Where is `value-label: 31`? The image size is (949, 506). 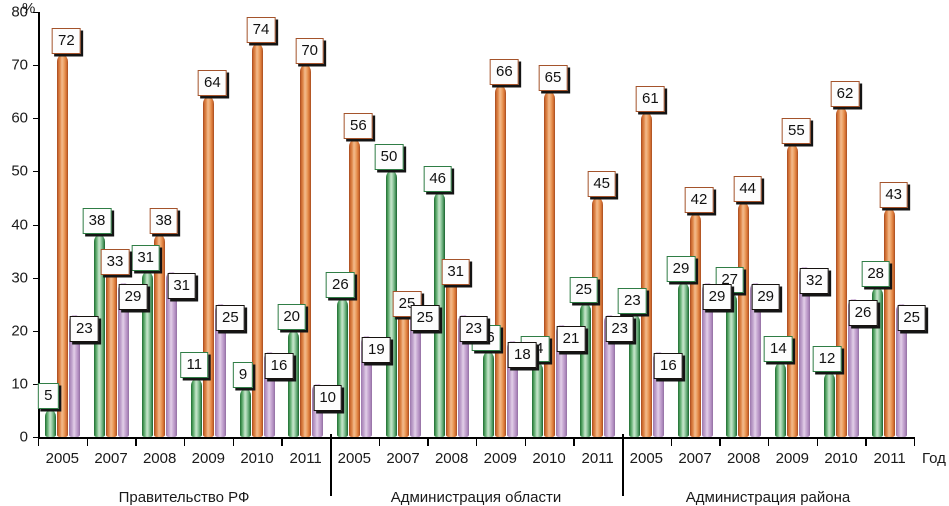 value-label: 31 is located at coordinates (455, 272).